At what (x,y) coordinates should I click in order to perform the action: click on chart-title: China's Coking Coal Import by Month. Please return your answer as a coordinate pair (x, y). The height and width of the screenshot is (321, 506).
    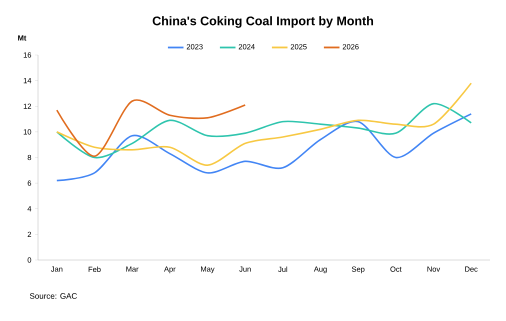
    Looking at the image, I should click on (263, 22).